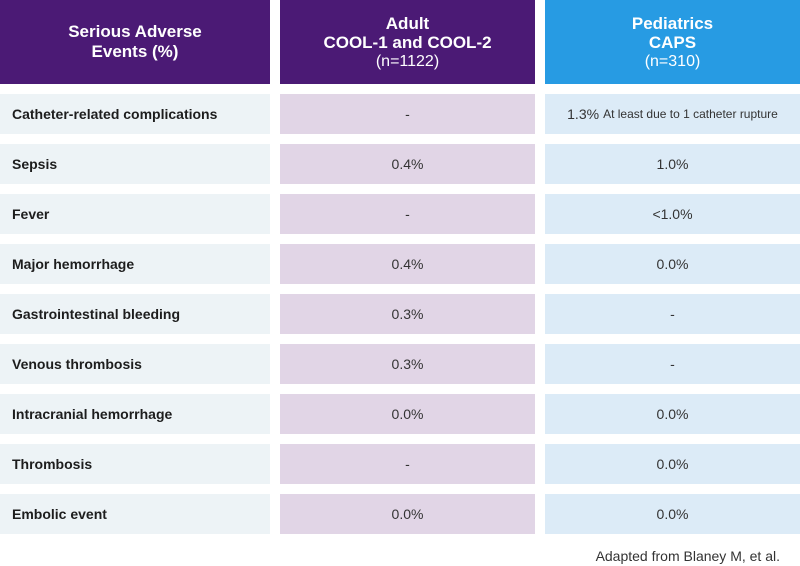  I want to click on peds-value: <1.0%, so click(672, 214).